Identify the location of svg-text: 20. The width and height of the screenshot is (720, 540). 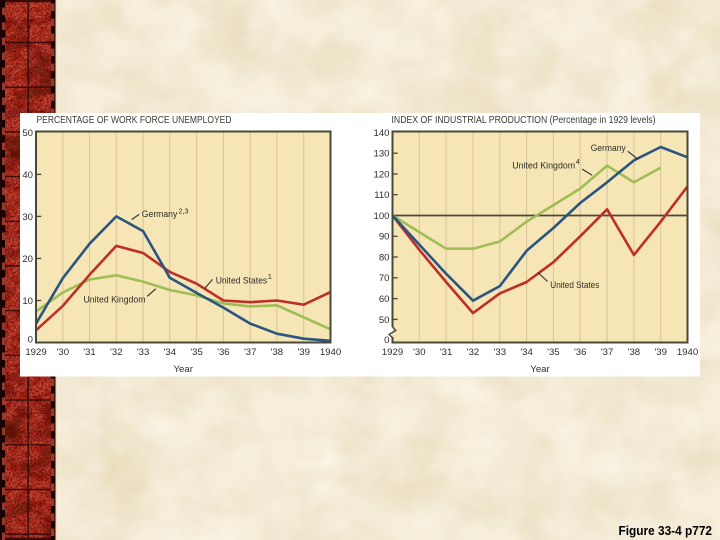
(27, 259).